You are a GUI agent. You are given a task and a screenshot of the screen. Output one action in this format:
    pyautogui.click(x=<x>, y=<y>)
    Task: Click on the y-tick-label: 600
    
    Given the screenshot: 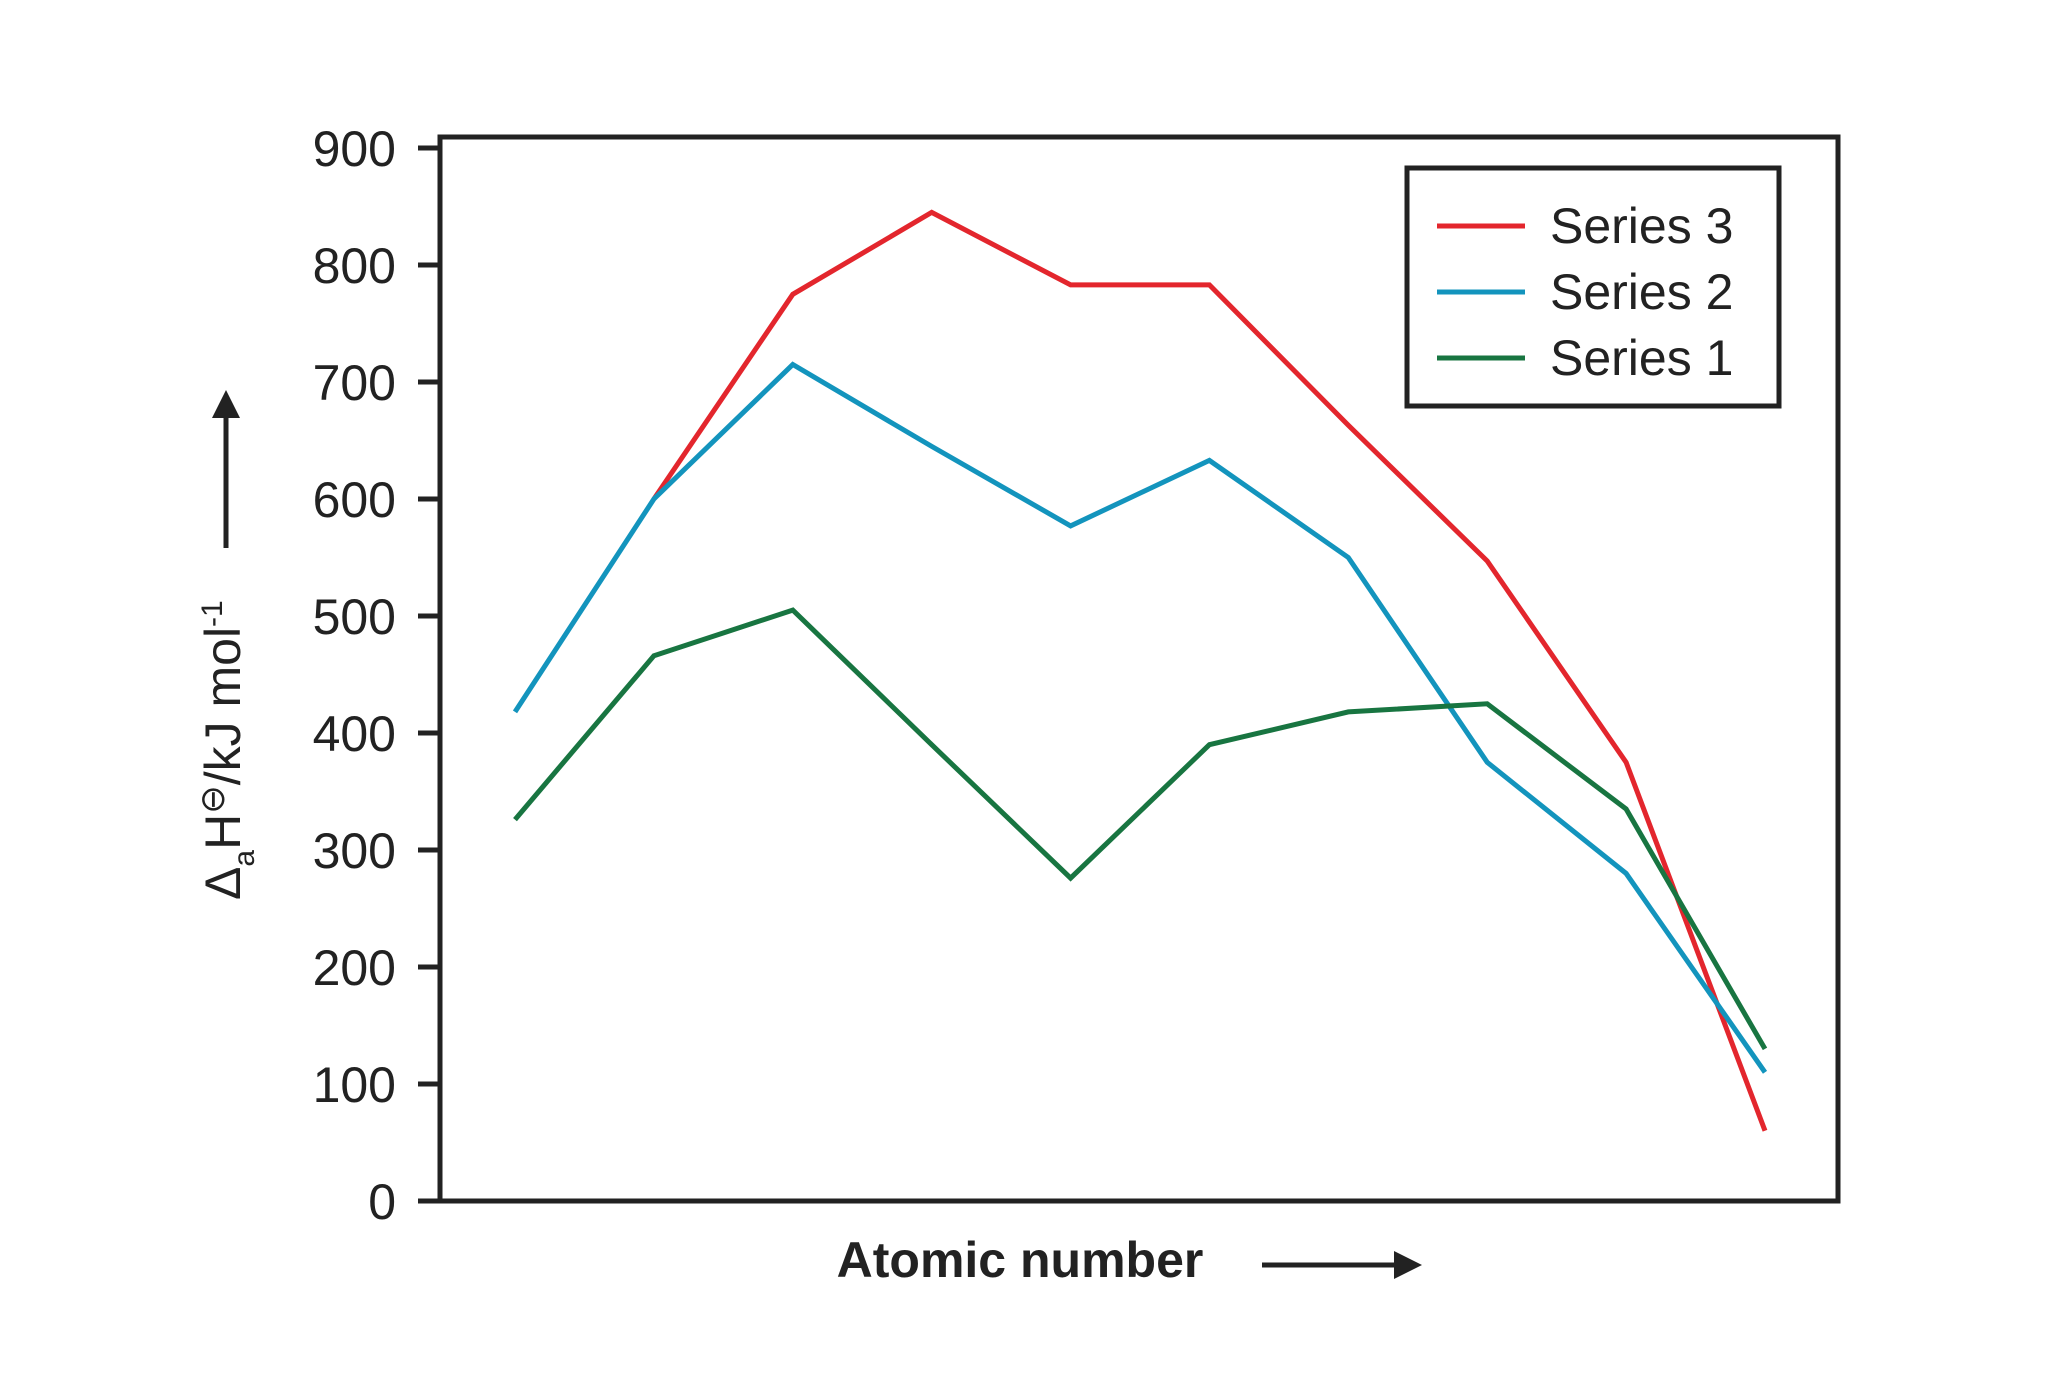 What is the action you would take?
    pyautogui.click(x=354, y=500)
    